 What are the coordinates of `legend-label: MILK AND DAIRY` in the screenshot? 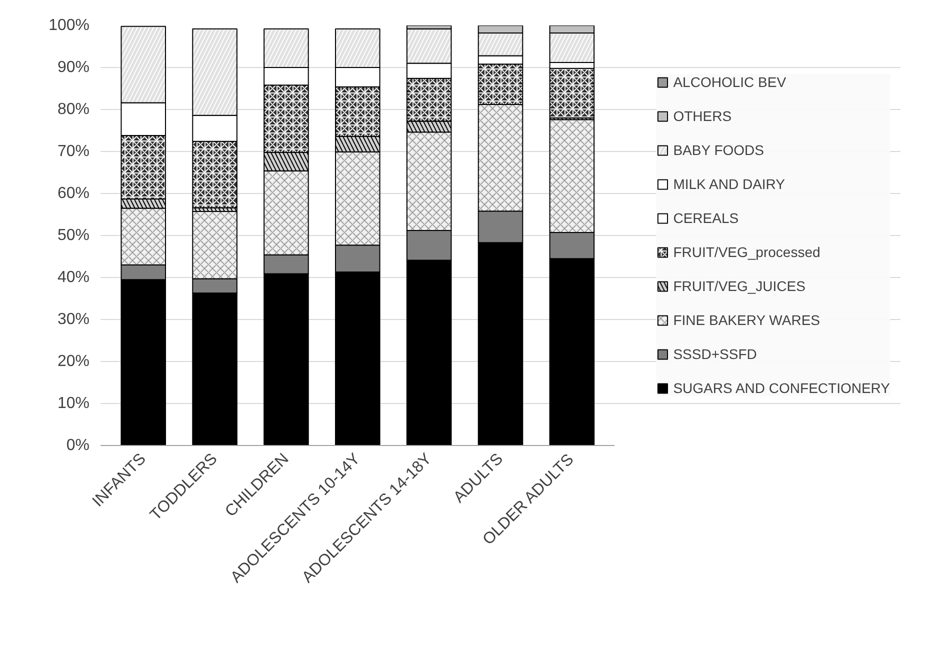 It's located at (729, 184).